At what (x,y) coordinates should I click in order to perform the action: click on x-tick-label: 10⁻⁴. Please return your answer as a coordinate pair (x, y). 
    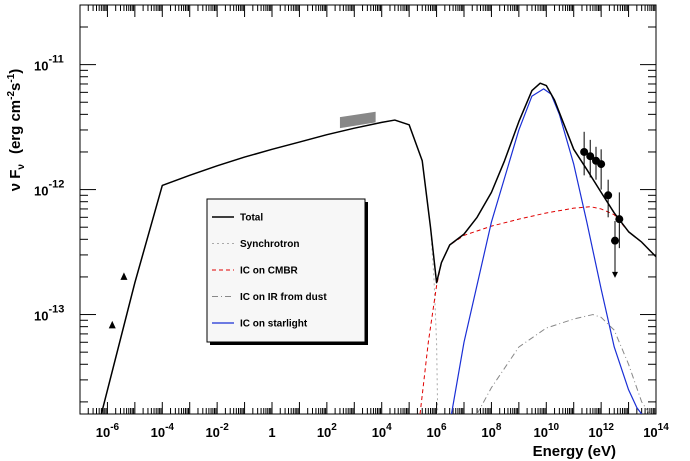
    Looking at the image, I should click on (163, 431).